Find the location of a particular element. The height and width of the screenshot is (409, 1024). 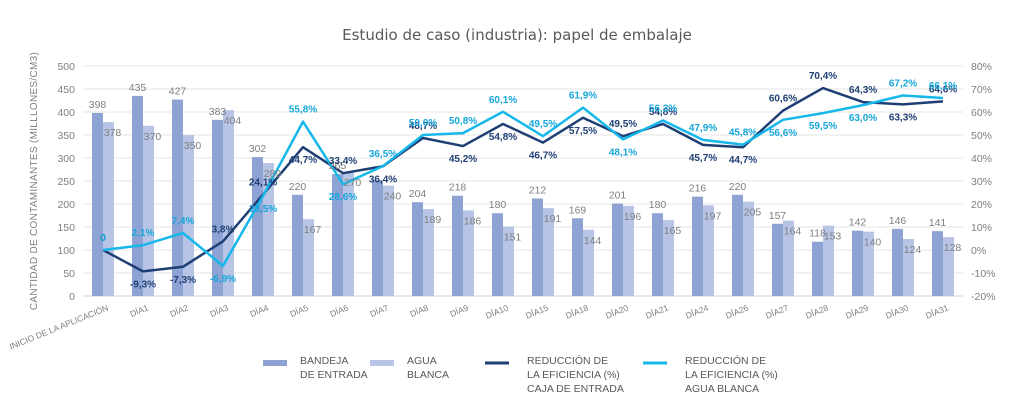

bar-value-label: 378 is located at coordinates (113, 133).